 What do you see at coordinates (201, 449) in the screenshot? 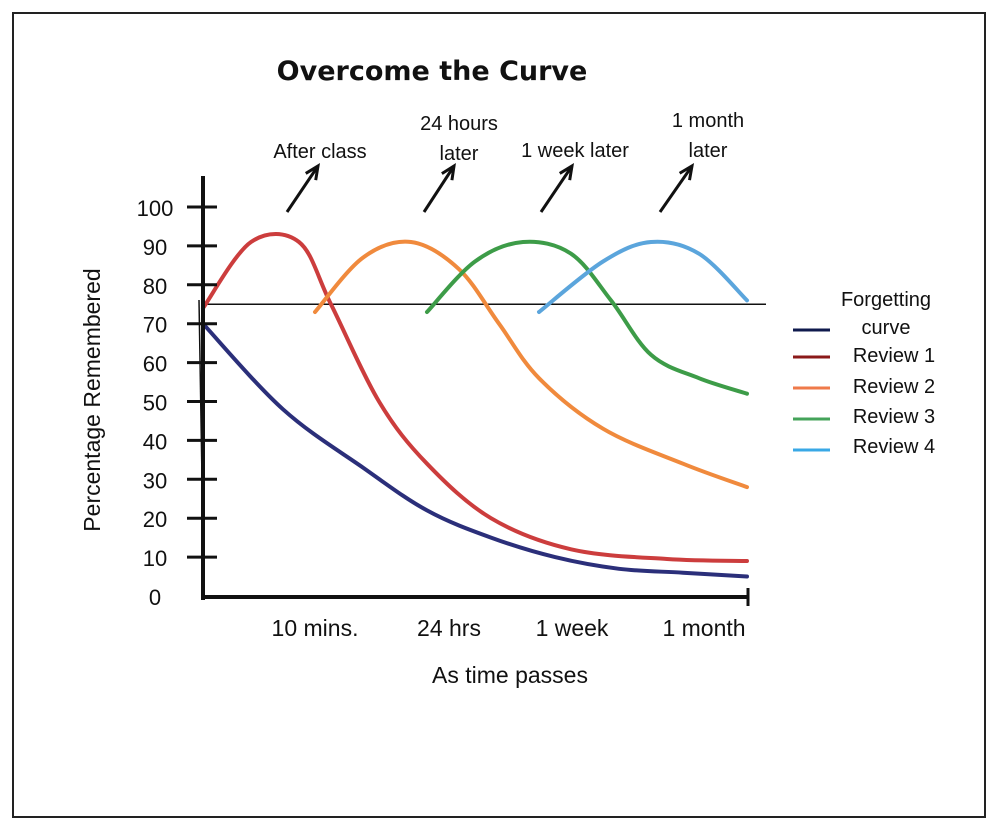
I see `axis-corner-stroke` at bounding box center [201, 449].